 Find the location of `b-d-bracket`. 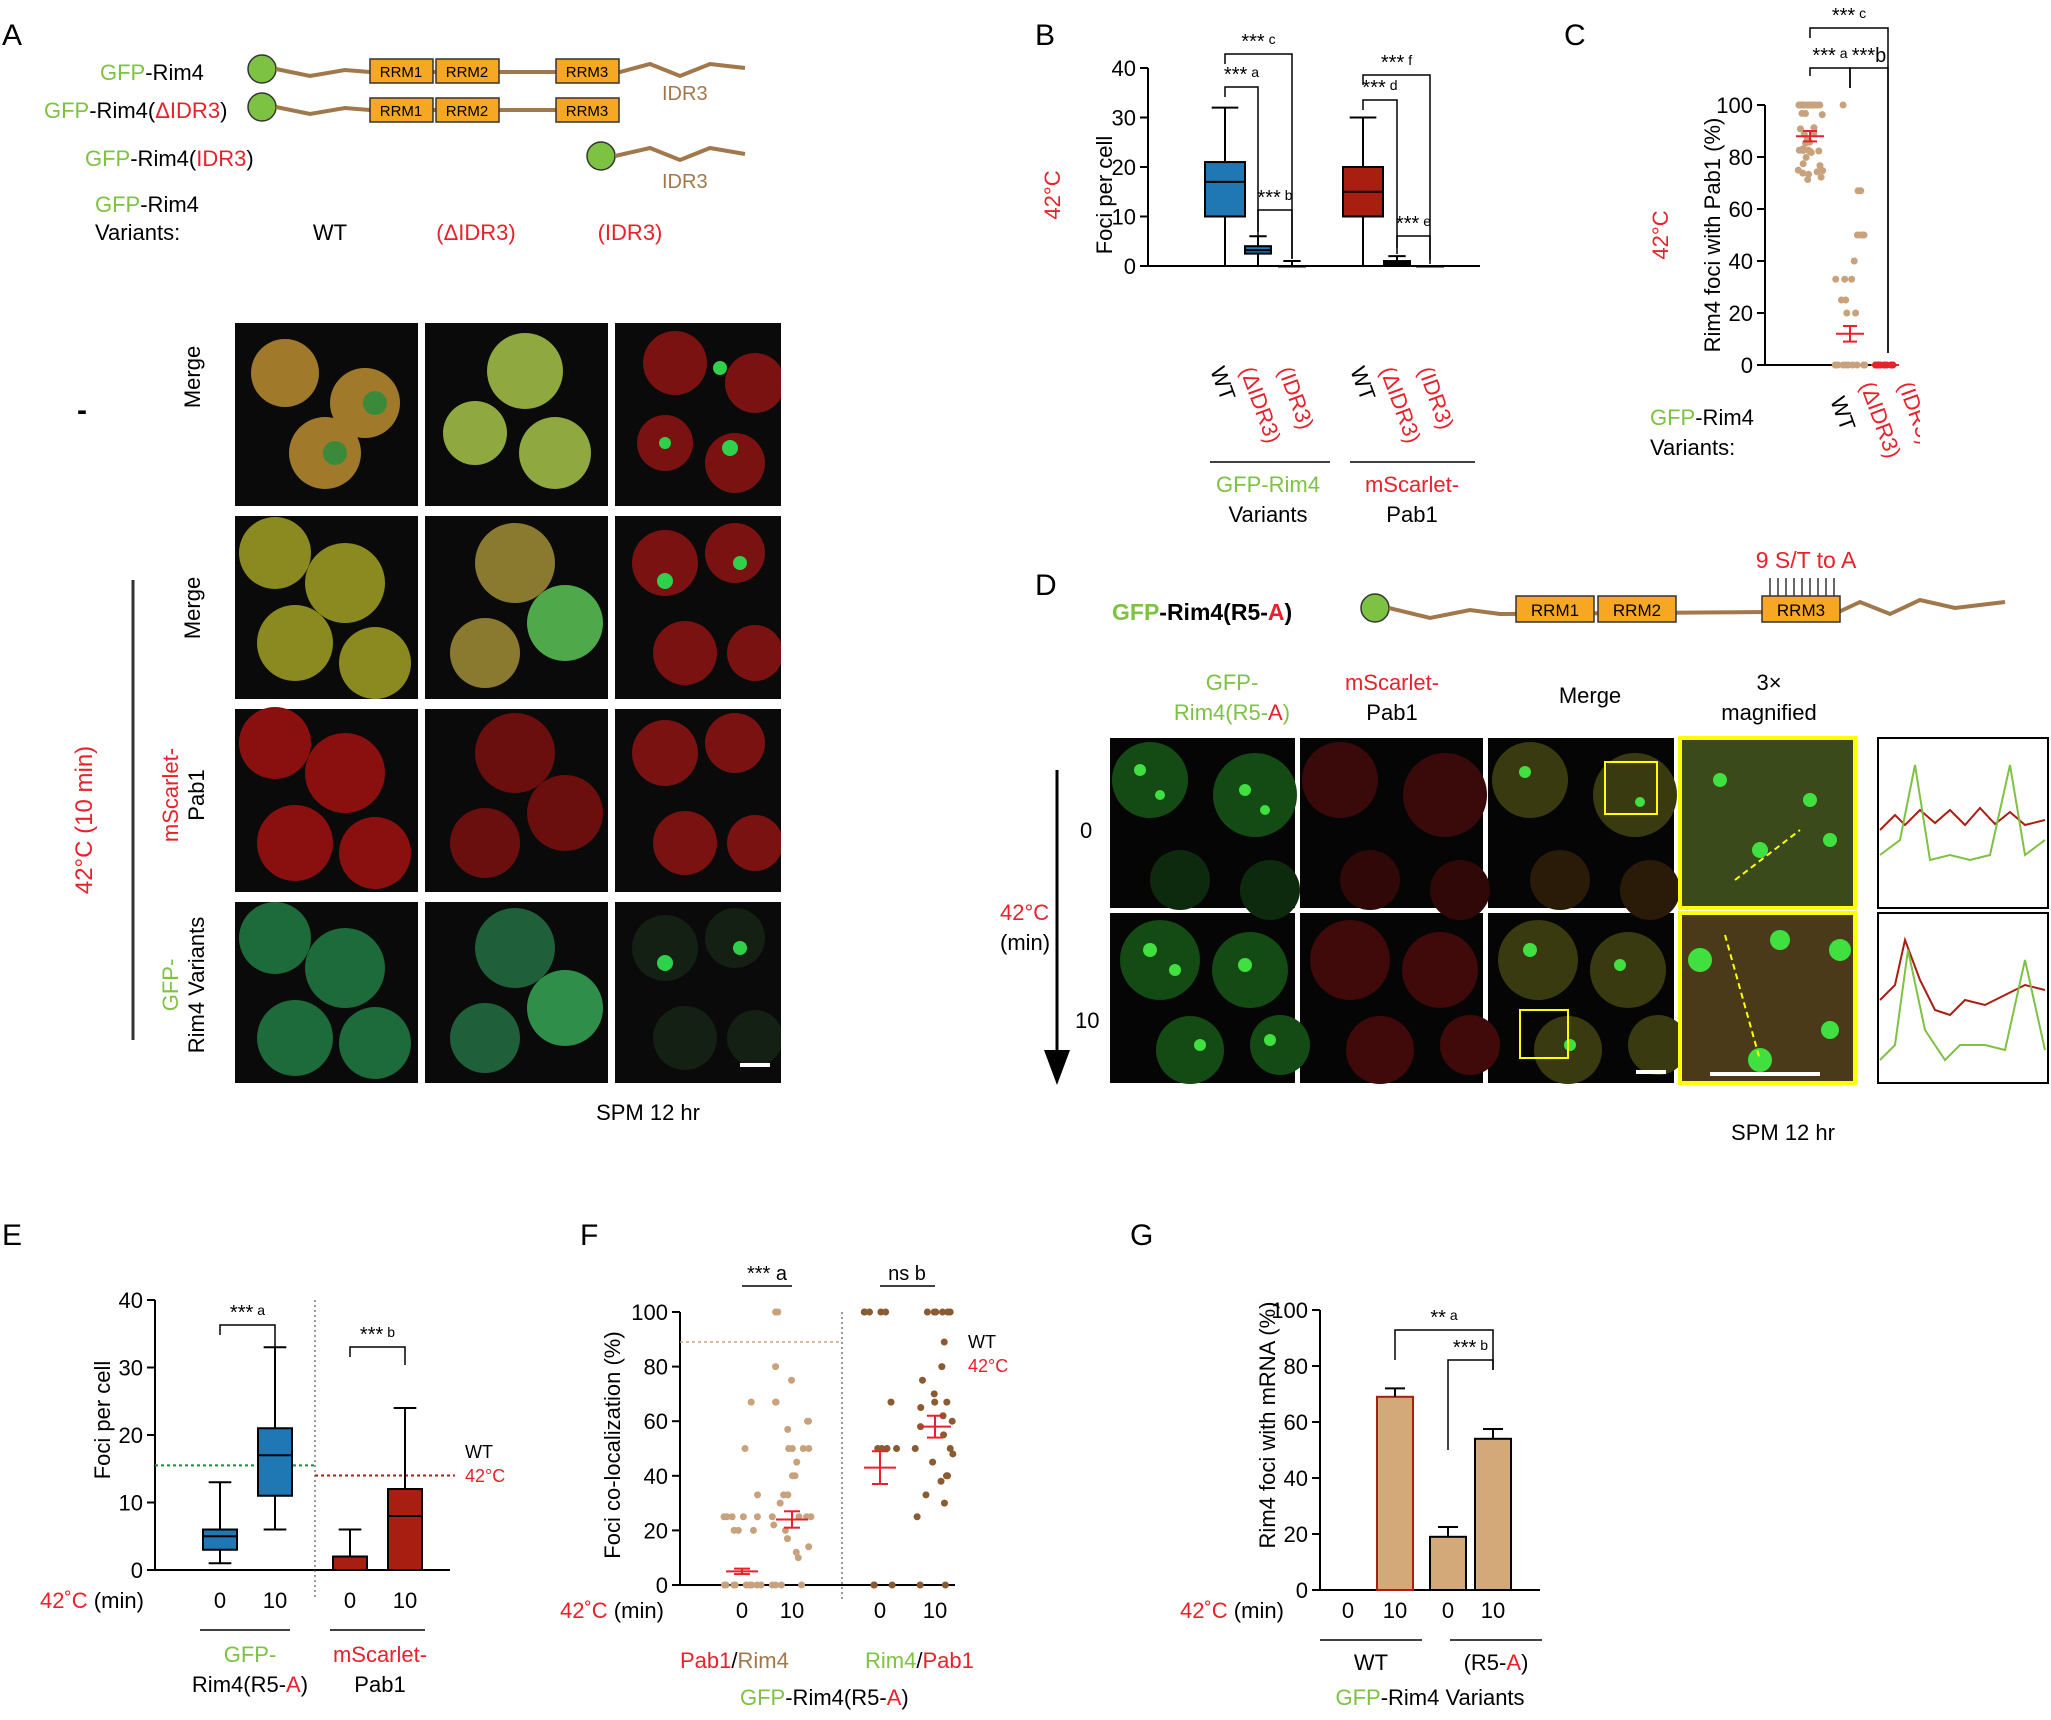

b-d-bracket is located at coordinates (1380, 173).